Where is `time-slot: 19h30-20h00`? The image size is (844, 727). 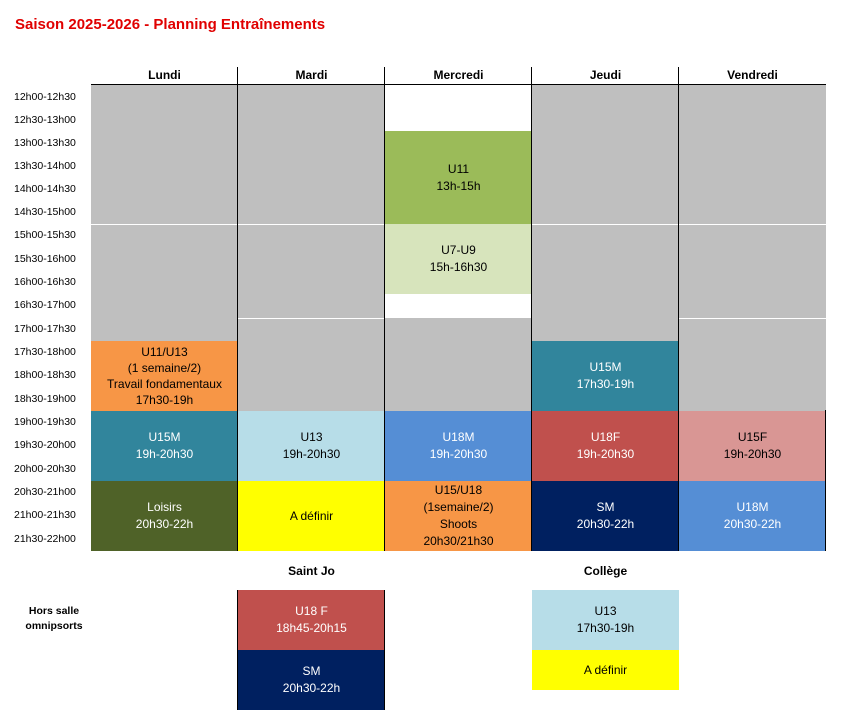 time-slot: 19h30-20h00 is located at coordinates (45, 445).